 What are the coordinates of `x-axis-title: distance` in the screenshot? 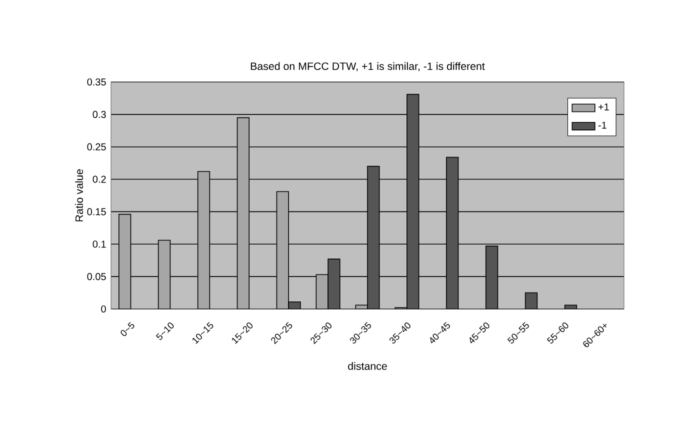 It's located at (367, 366).